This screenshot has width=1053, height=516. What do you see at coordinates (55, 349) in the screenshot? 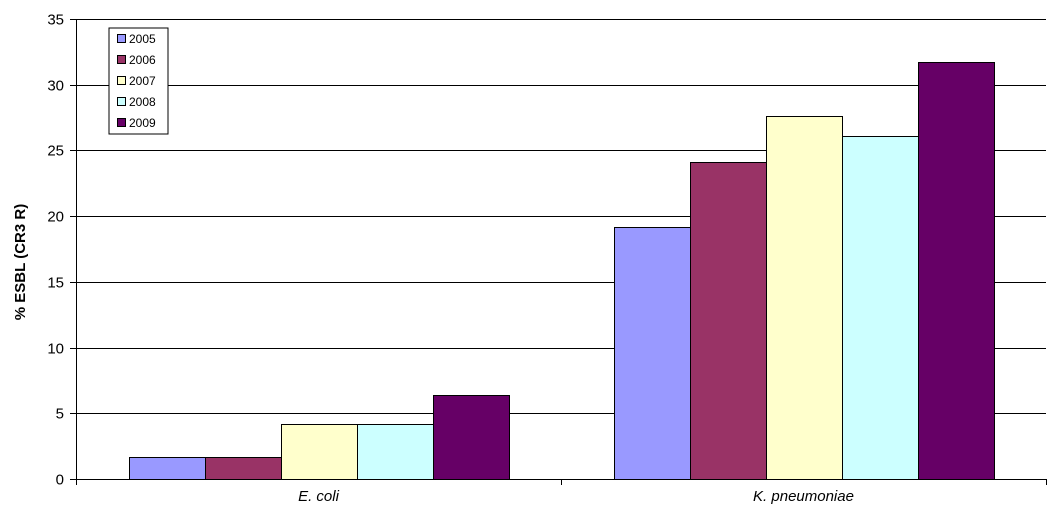
I see `y-tick-label: 10` at bounding box center [55, 349].